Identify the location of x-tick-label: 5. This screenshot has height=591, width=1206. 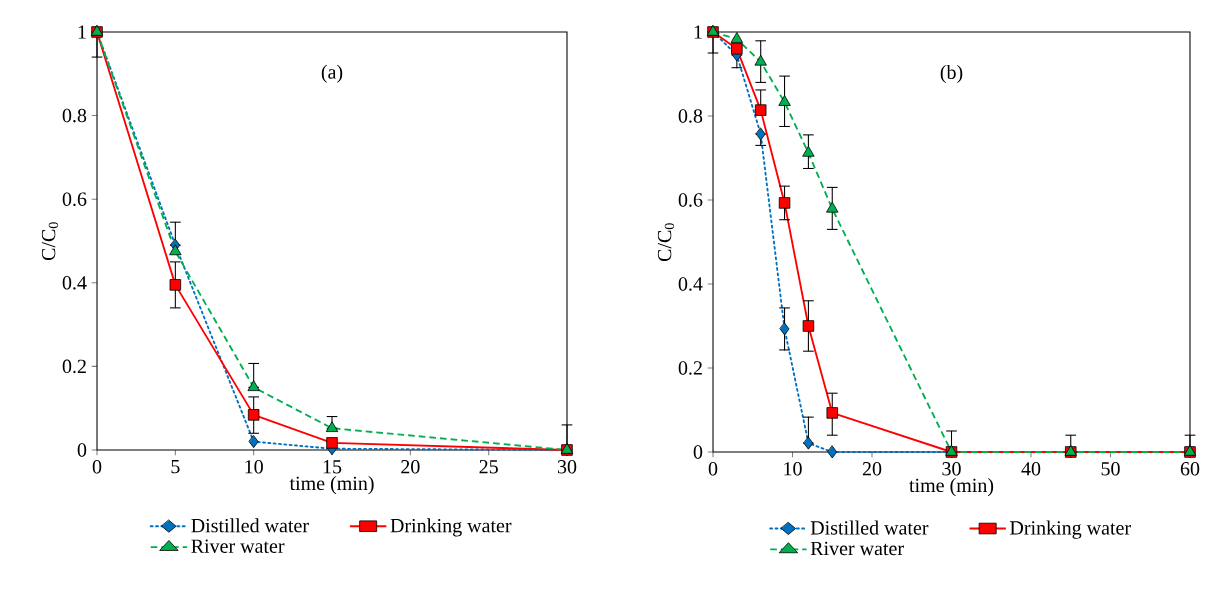
(175, 467).